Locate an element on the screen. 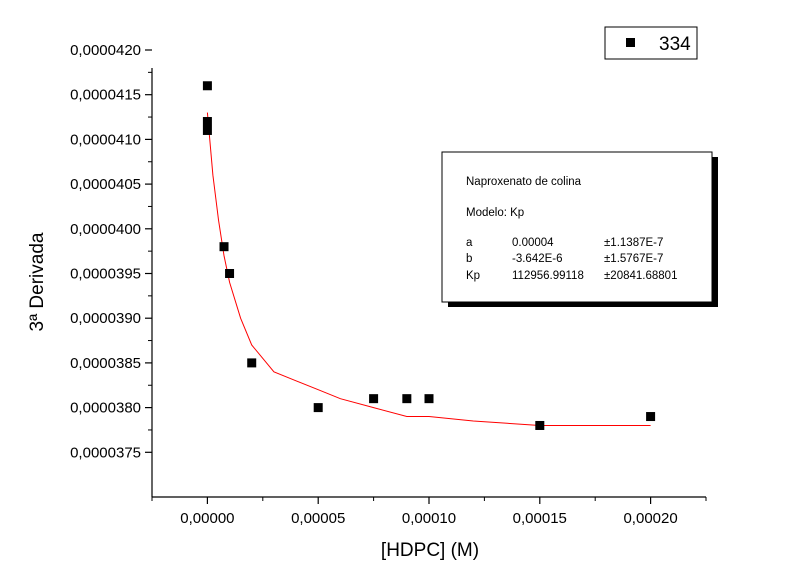 The height and width of the screenshot is (584, 804). fit-param-error: ±1.5767E-7 is located at coordinates (633, 259).